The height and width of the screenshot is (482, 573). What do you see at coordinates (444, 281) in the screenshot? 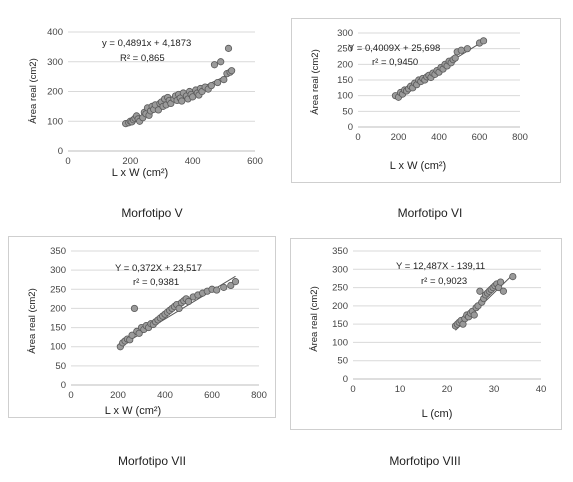
I see `r-squared-label: r² = 0,9023` at bounding box center [444, 281].